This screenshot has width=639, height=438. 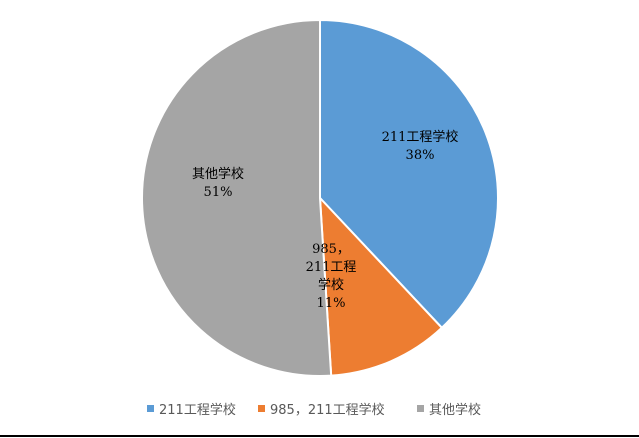 I want to click on legend-label-1: 211工程学校, so click(x=197, y=410).